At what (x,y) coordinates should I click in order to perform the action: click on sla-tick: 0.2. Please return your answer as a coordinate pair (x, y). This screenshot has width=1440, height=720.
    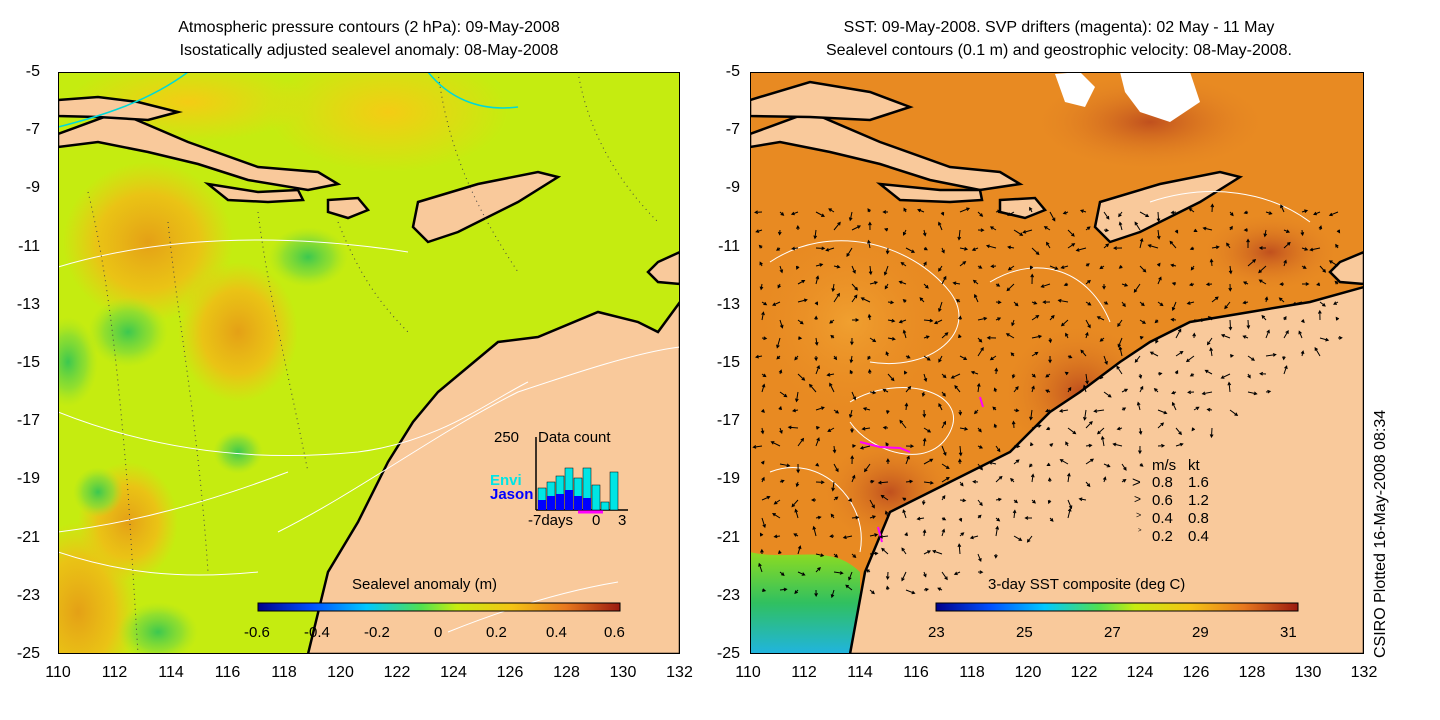
    Looking at the image, I should click on (496, 632).